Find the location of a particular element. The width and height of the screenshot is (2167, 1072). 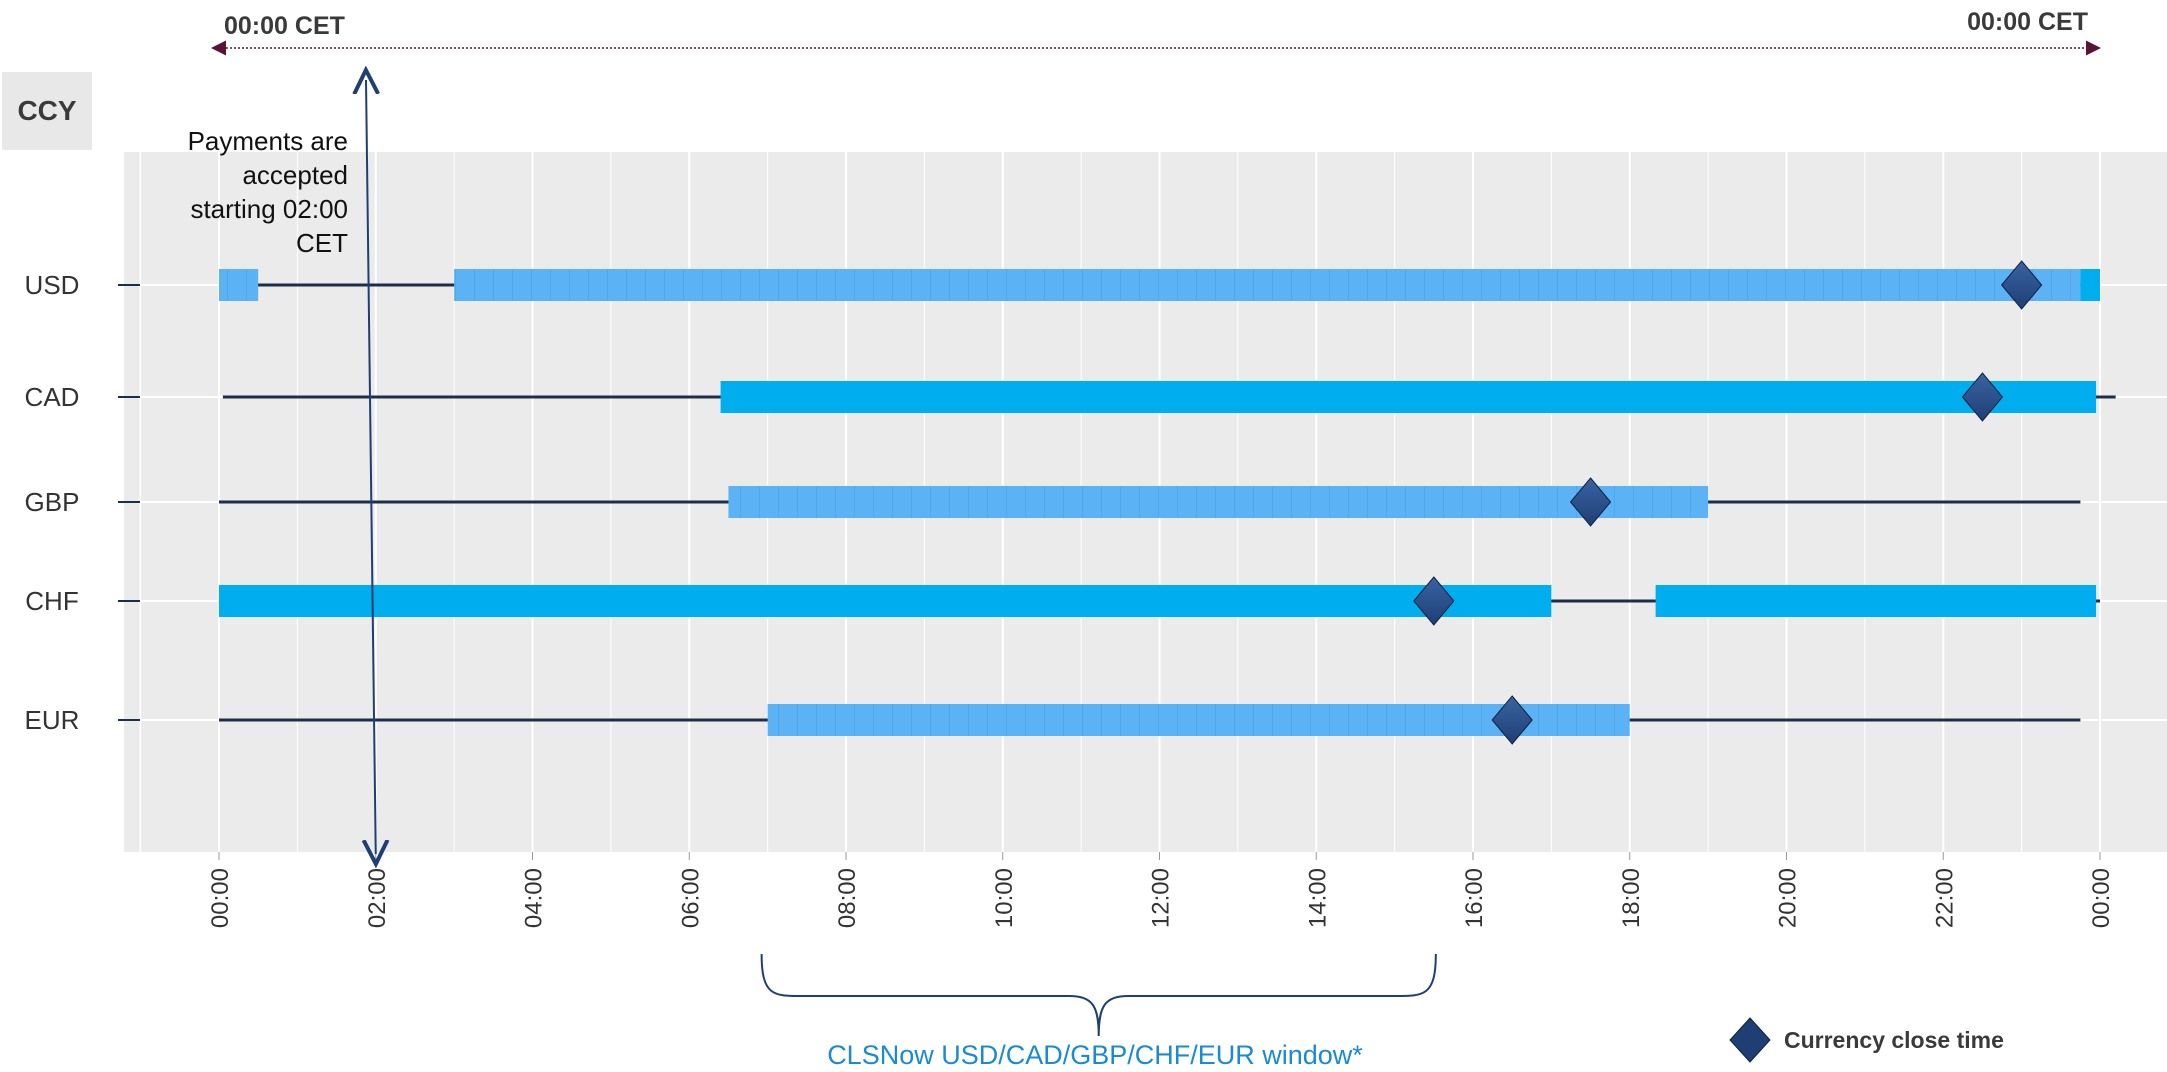

x-tick-label: 12:00 is located at coordinates (1161, 898).